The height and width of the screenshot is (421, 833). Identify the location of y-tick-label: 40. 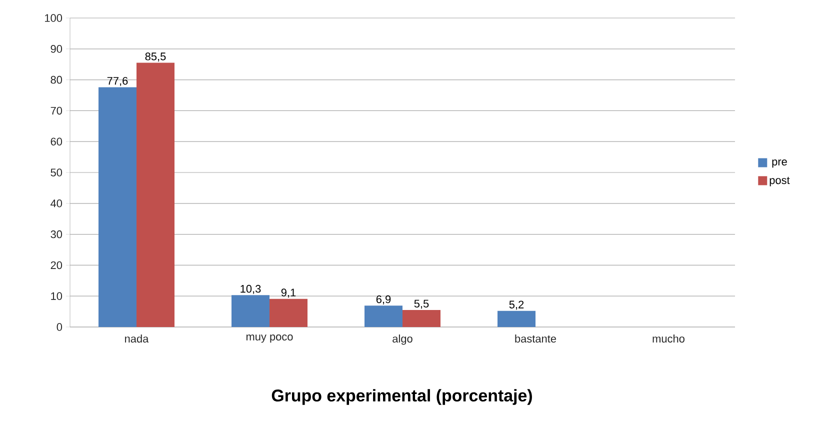
(56, 204).